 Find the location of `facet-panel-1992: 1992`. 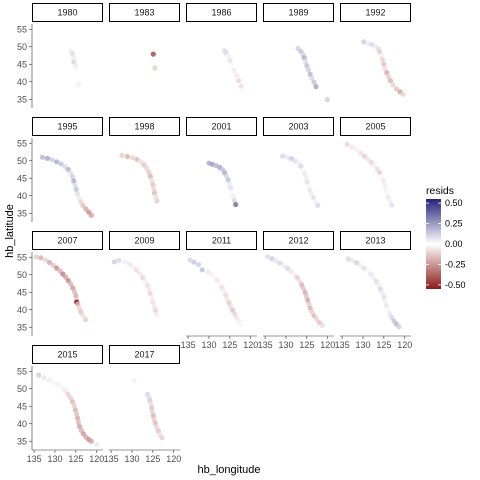

facet-panel-1992: 1992 is located at coordinates (375, 50).